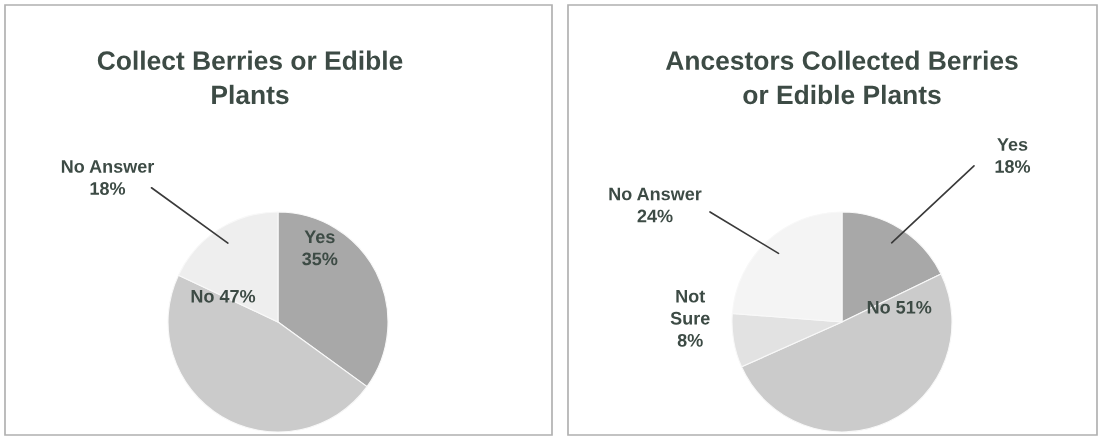 This screenshot has height=438, width=1102. Describe the element at coordinates (320, 259) in the screenshot. I see `data-label: 35%` at that location.